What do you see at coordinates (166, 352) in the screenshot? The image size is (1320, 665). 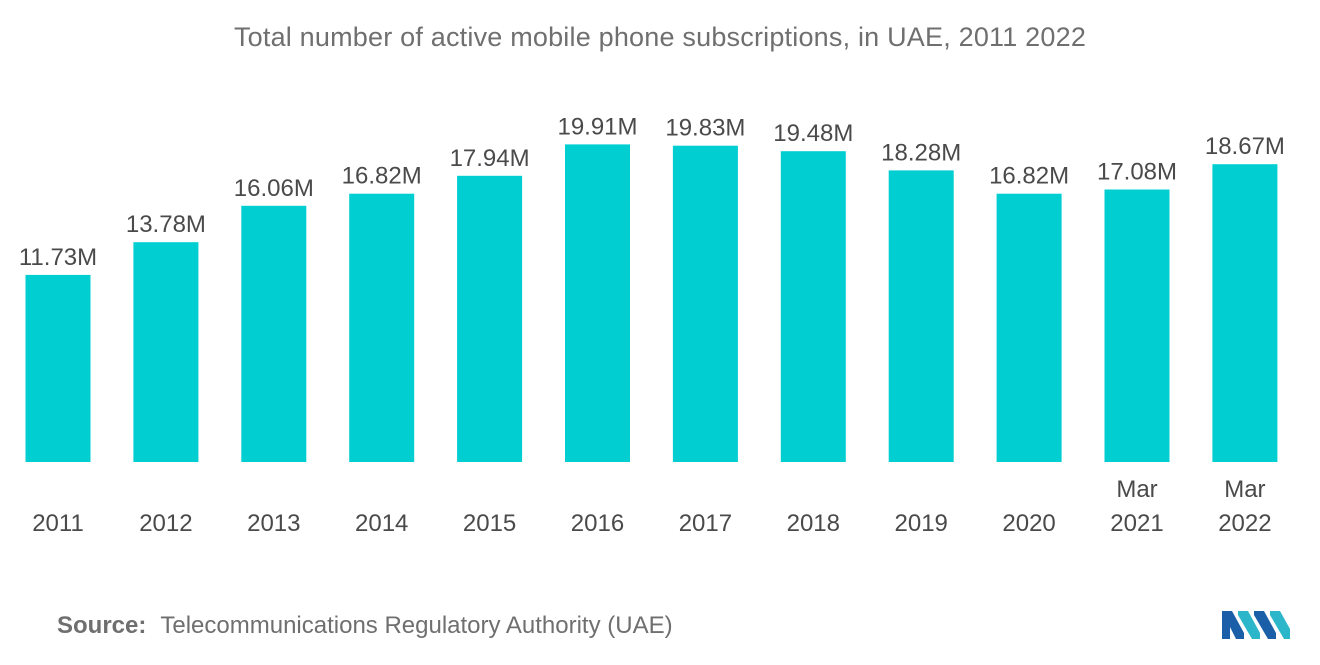 I see `bar-2012` at bounding box center [166, 352].